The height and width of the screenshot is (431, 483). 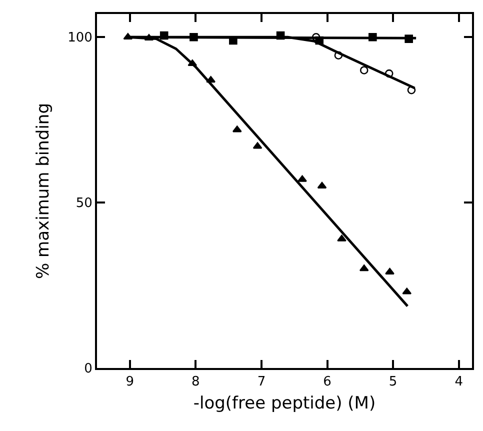 What do you see at coordinates (393, 382) in the screenshot?
I see `x-tick-label: 5` at bounding box center [393, 382].